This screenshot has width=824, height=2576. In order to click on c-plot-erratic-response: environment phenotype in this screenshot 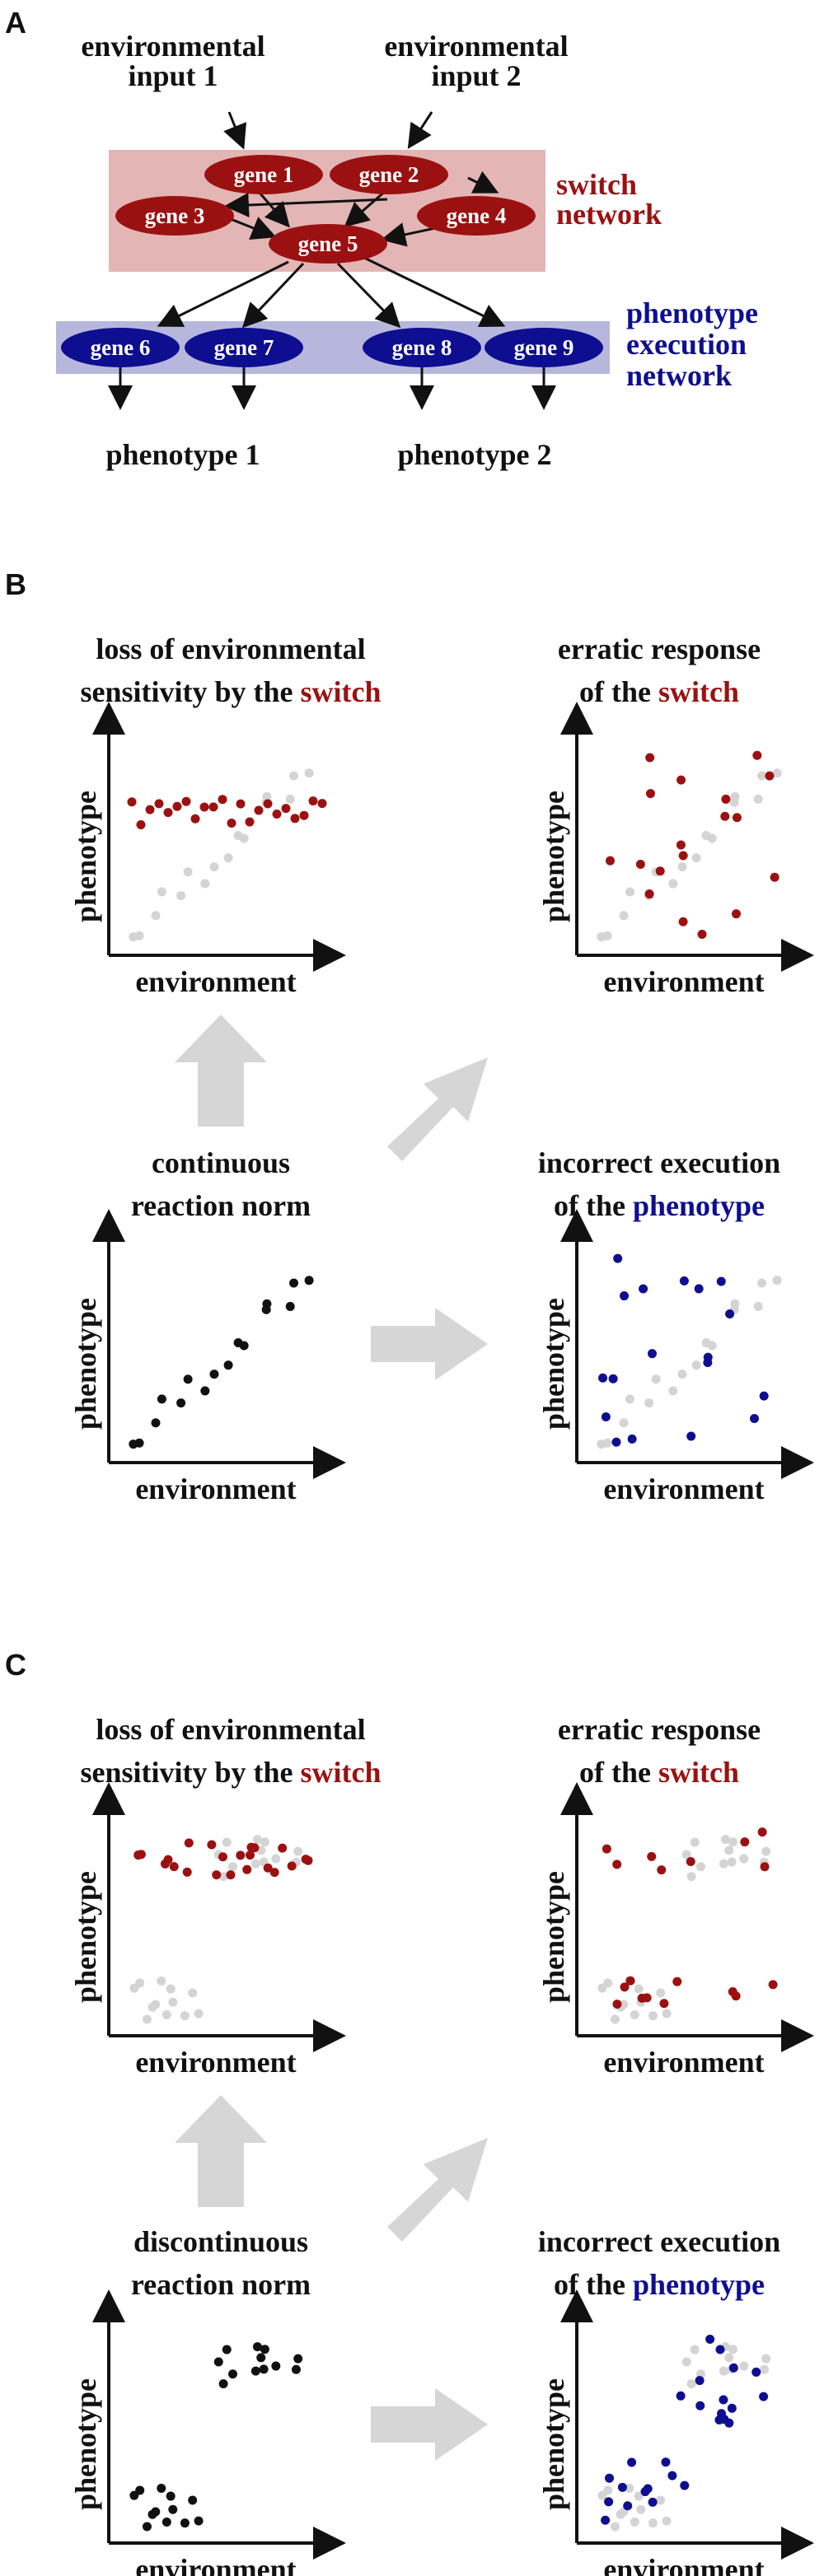, I will do `click(675, 1930)`.